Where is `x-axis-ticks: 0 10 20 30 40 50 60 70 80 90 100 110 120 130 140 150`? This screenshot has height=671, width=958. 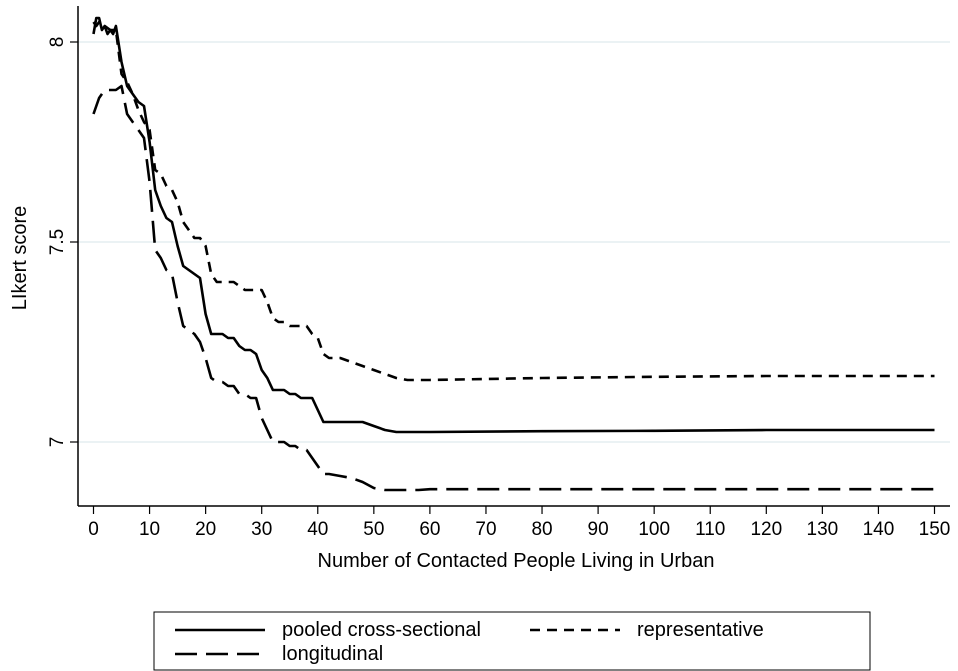 x-axis-ticks: 0 10 20 30 40 50 60 70 80 90 100 110 120 130 140 150 is located at coordinates (519, 523).